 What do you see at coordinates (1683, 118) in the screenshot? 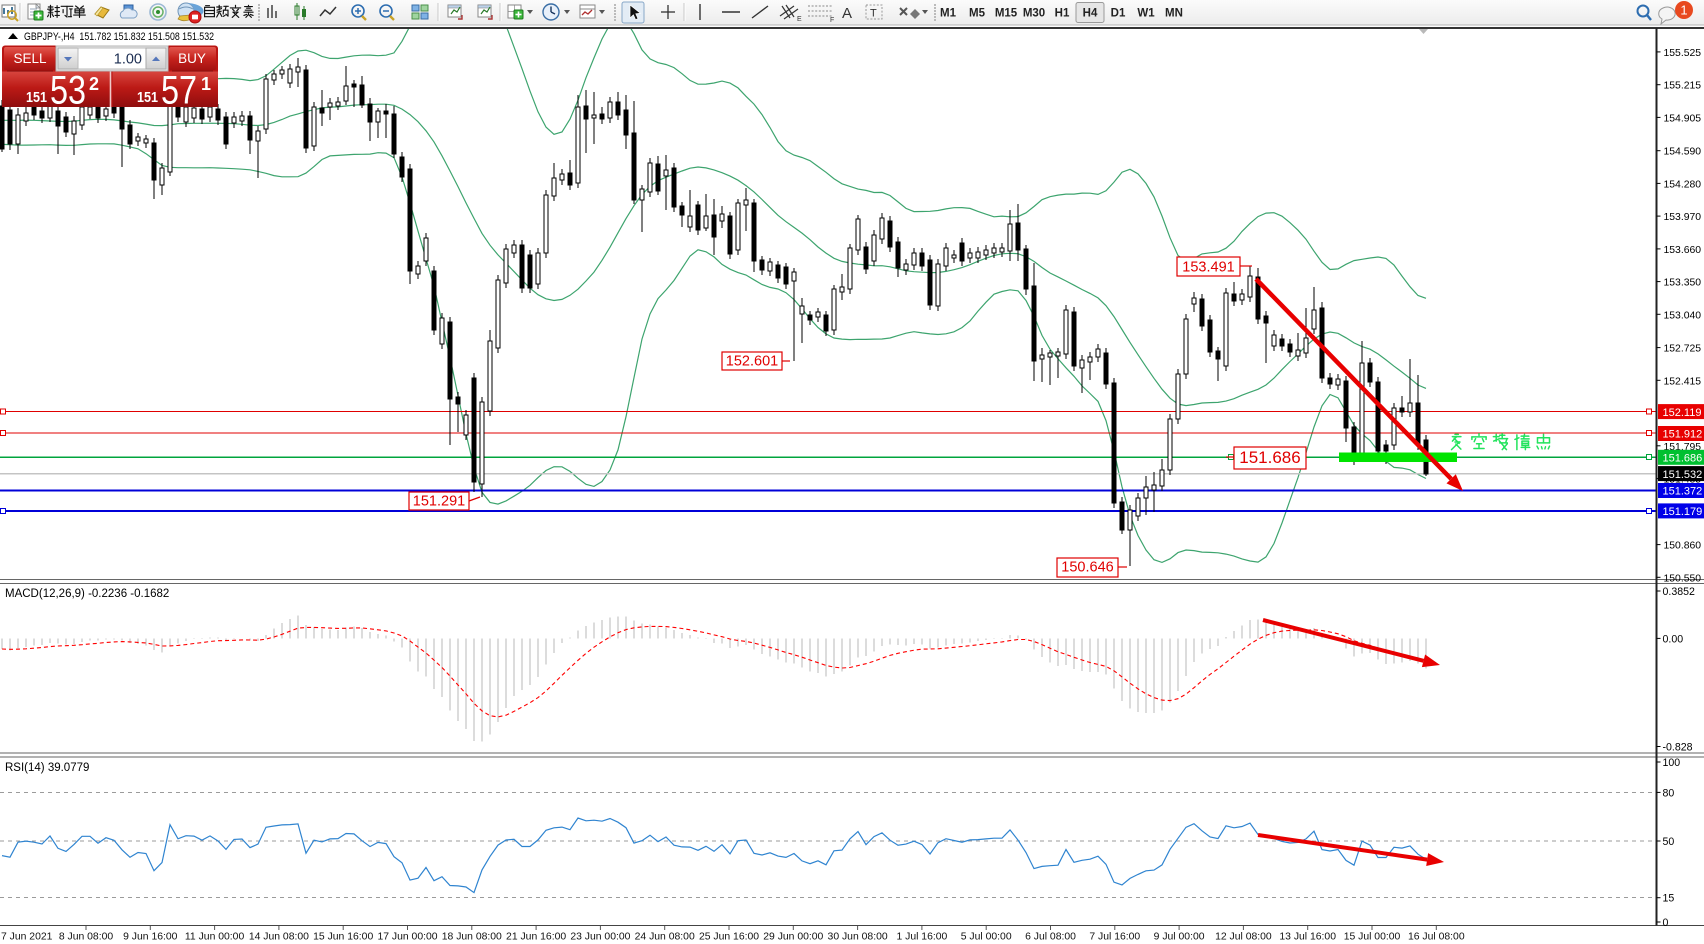
I see `svg-text: 154.905` at bounding box center [1683, 118].